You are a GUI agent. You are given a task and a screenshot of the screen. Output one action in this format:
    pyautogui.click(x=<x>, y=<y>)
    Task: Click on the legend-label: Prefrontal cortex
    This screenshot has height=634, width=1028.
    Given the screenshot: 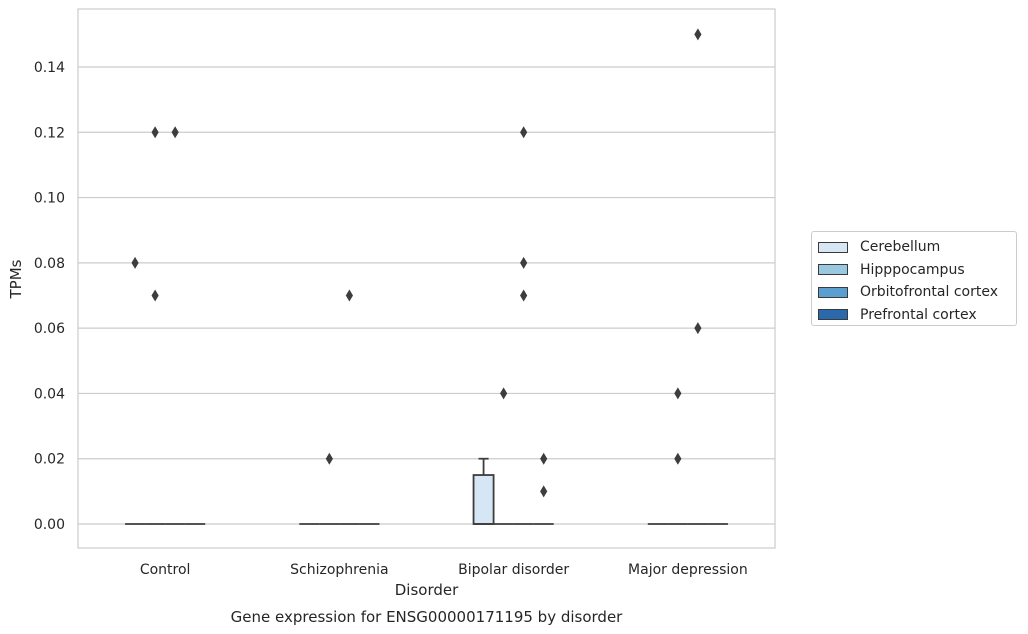 What is the action you would take?
    pyautogui.click(x=918, y=314)
    